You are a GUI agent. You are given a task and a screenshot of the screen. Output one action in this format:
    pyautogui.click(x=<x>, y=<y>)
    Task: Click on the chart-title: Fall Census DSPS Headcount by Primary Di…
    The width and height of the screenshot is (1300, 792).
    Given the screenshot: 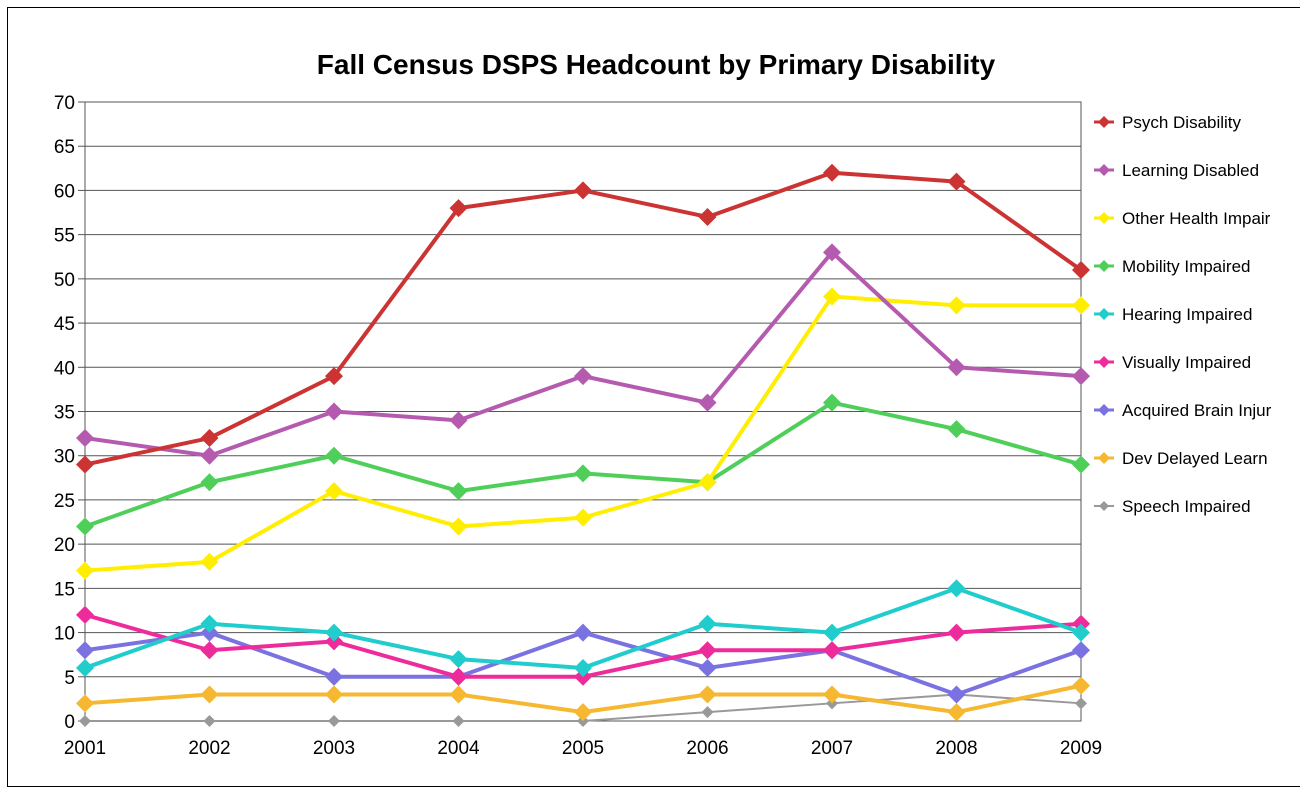 What is the action you would take?
    pyautogui.click(x=656, y=64)
    